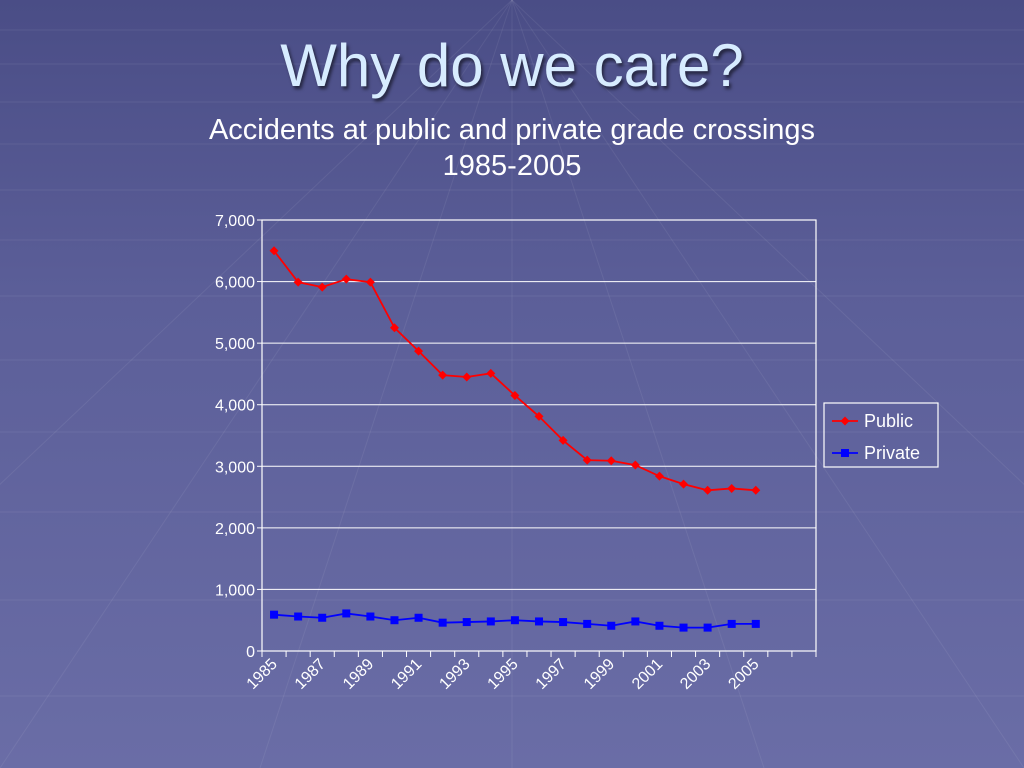 This screenshot has width=1024, height=768. I want to click on x-tick-label: 1995, so click(503, 674).